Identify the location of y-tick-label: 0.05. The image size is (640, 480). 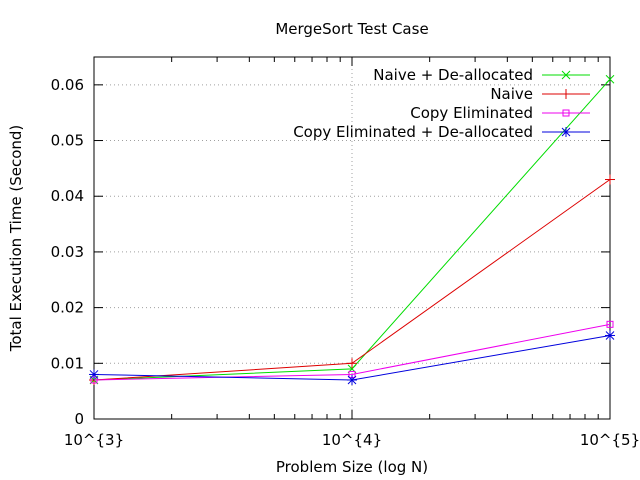
(67, 141).